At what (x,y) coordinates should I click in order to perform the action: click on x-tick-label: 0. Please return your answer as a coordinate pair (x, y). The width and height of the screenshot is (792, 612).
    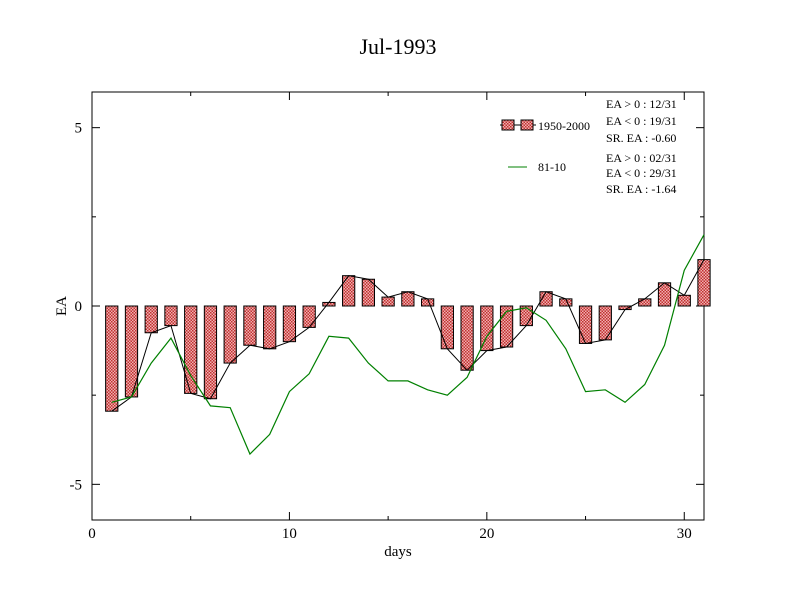
    Looking at the image, I should click on (92, 534).